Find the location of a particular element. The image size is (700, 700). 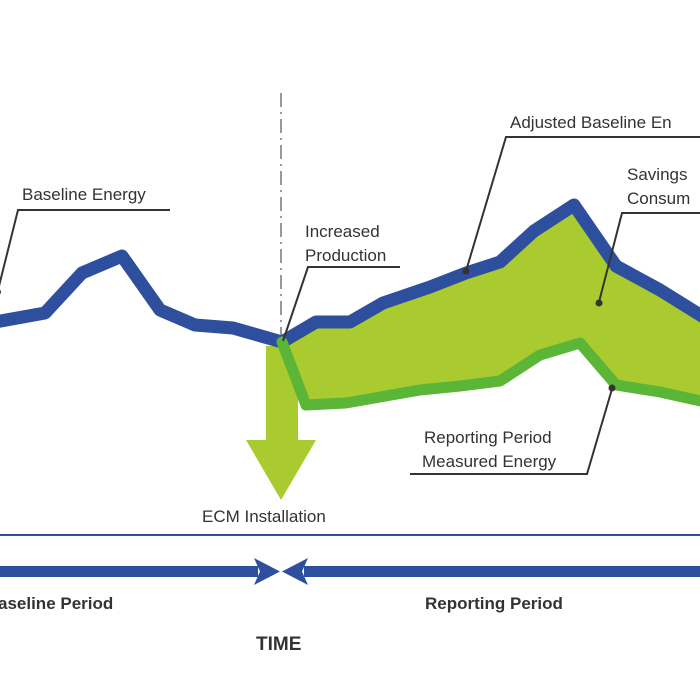

adjusted-baseline-line is located at coordinates (487, 273).